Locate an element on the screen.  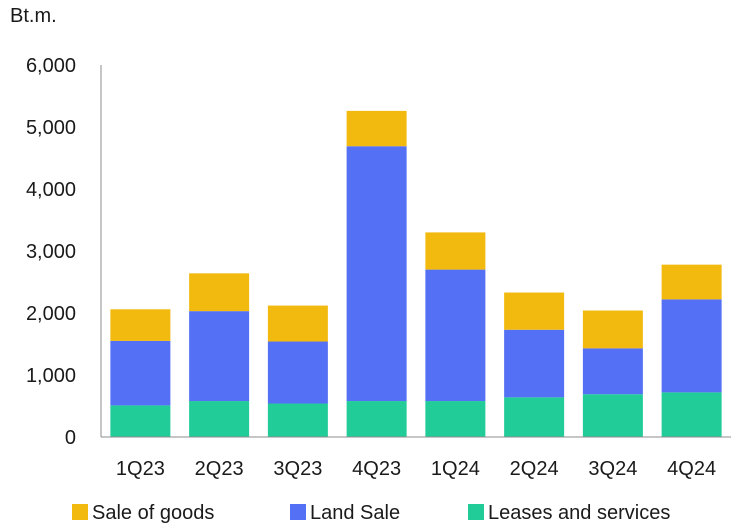
y-axis: 0 1,000 2,000 3,000 4,000 5,000 6,000 is located at coordinates (64, 252).